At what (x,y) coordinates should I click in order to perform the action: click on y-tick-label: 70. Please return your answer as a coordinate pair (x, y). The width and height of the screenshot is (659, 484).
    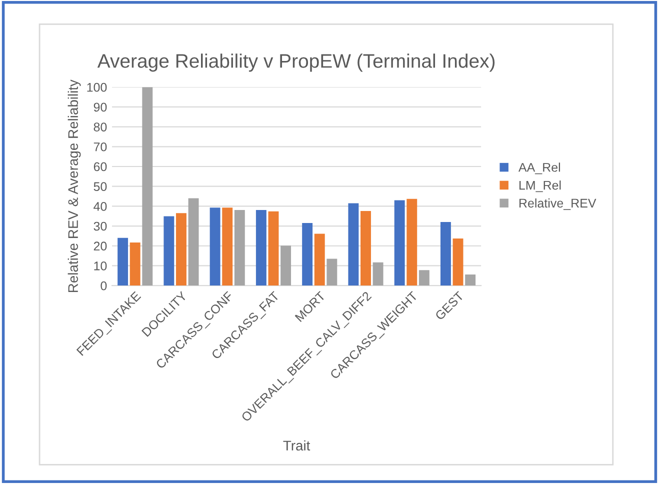
    Looking at the image, I should click on (100, 147).